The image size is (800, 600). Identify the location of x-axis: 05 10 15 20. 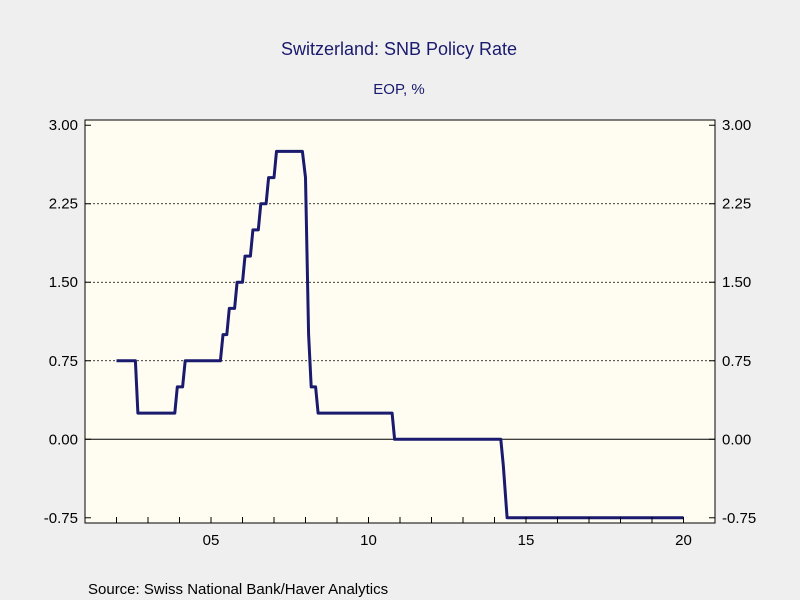
(388, 533).